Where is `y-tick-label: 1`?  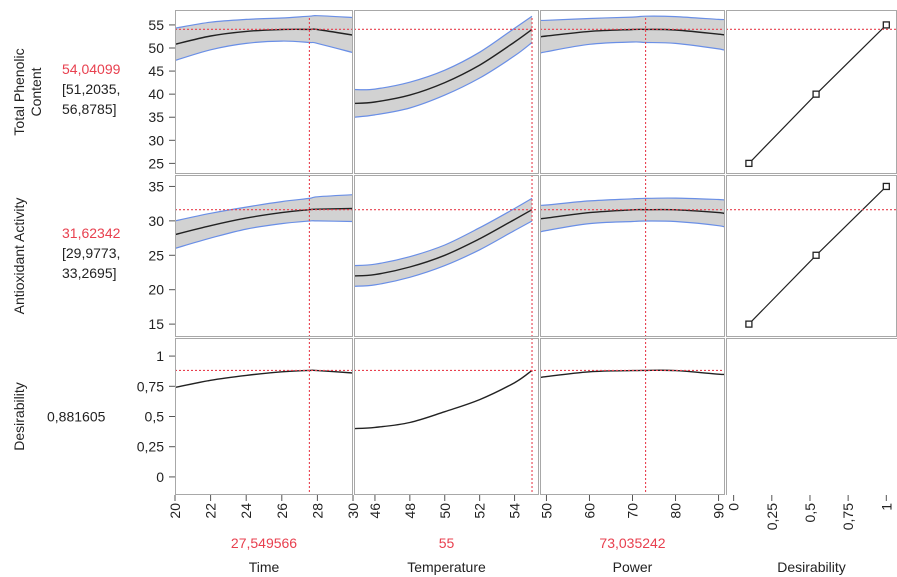 y-tick-label: 1 is located at coordinates (160, 356).